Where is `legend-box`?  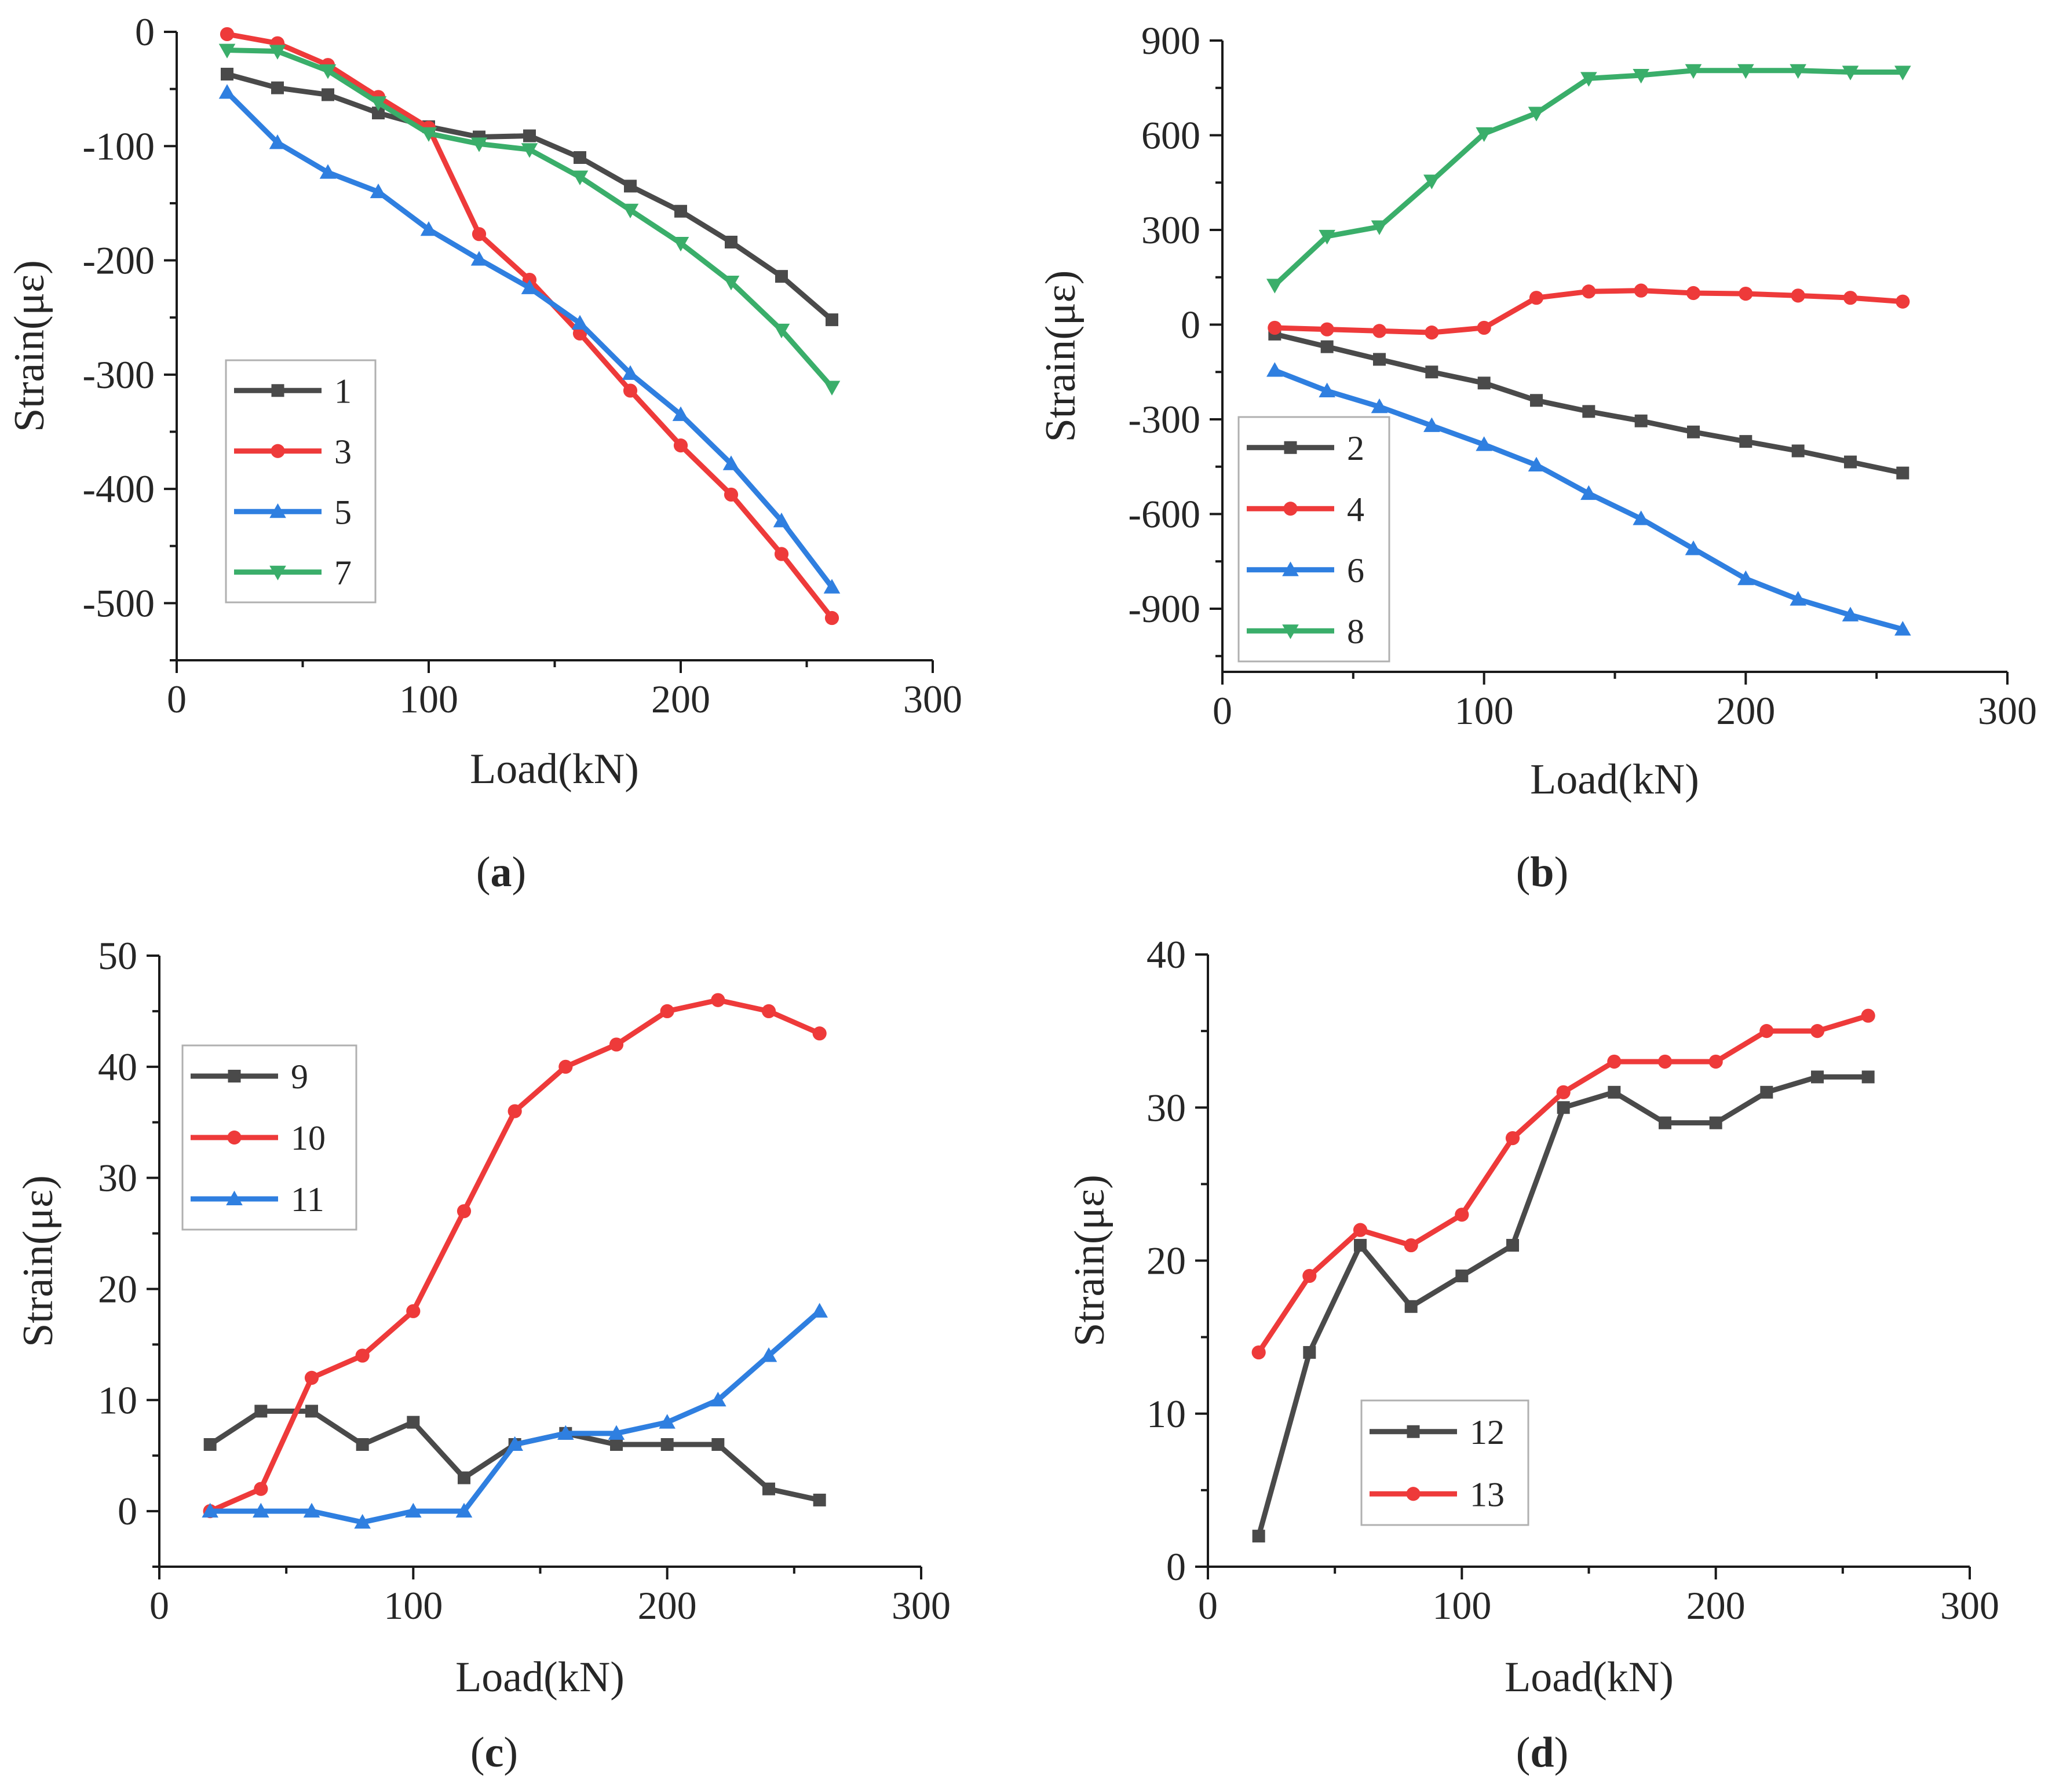 legend-box is located at coordinates (301, 482).